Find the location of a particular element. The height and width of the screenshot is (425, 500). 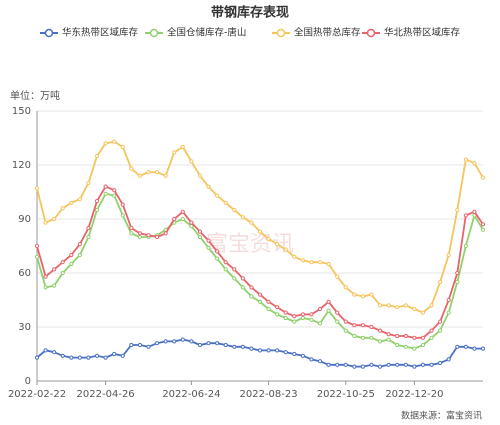

x-tick-label: 2022-08-23 is located at coordinates (269, 394).